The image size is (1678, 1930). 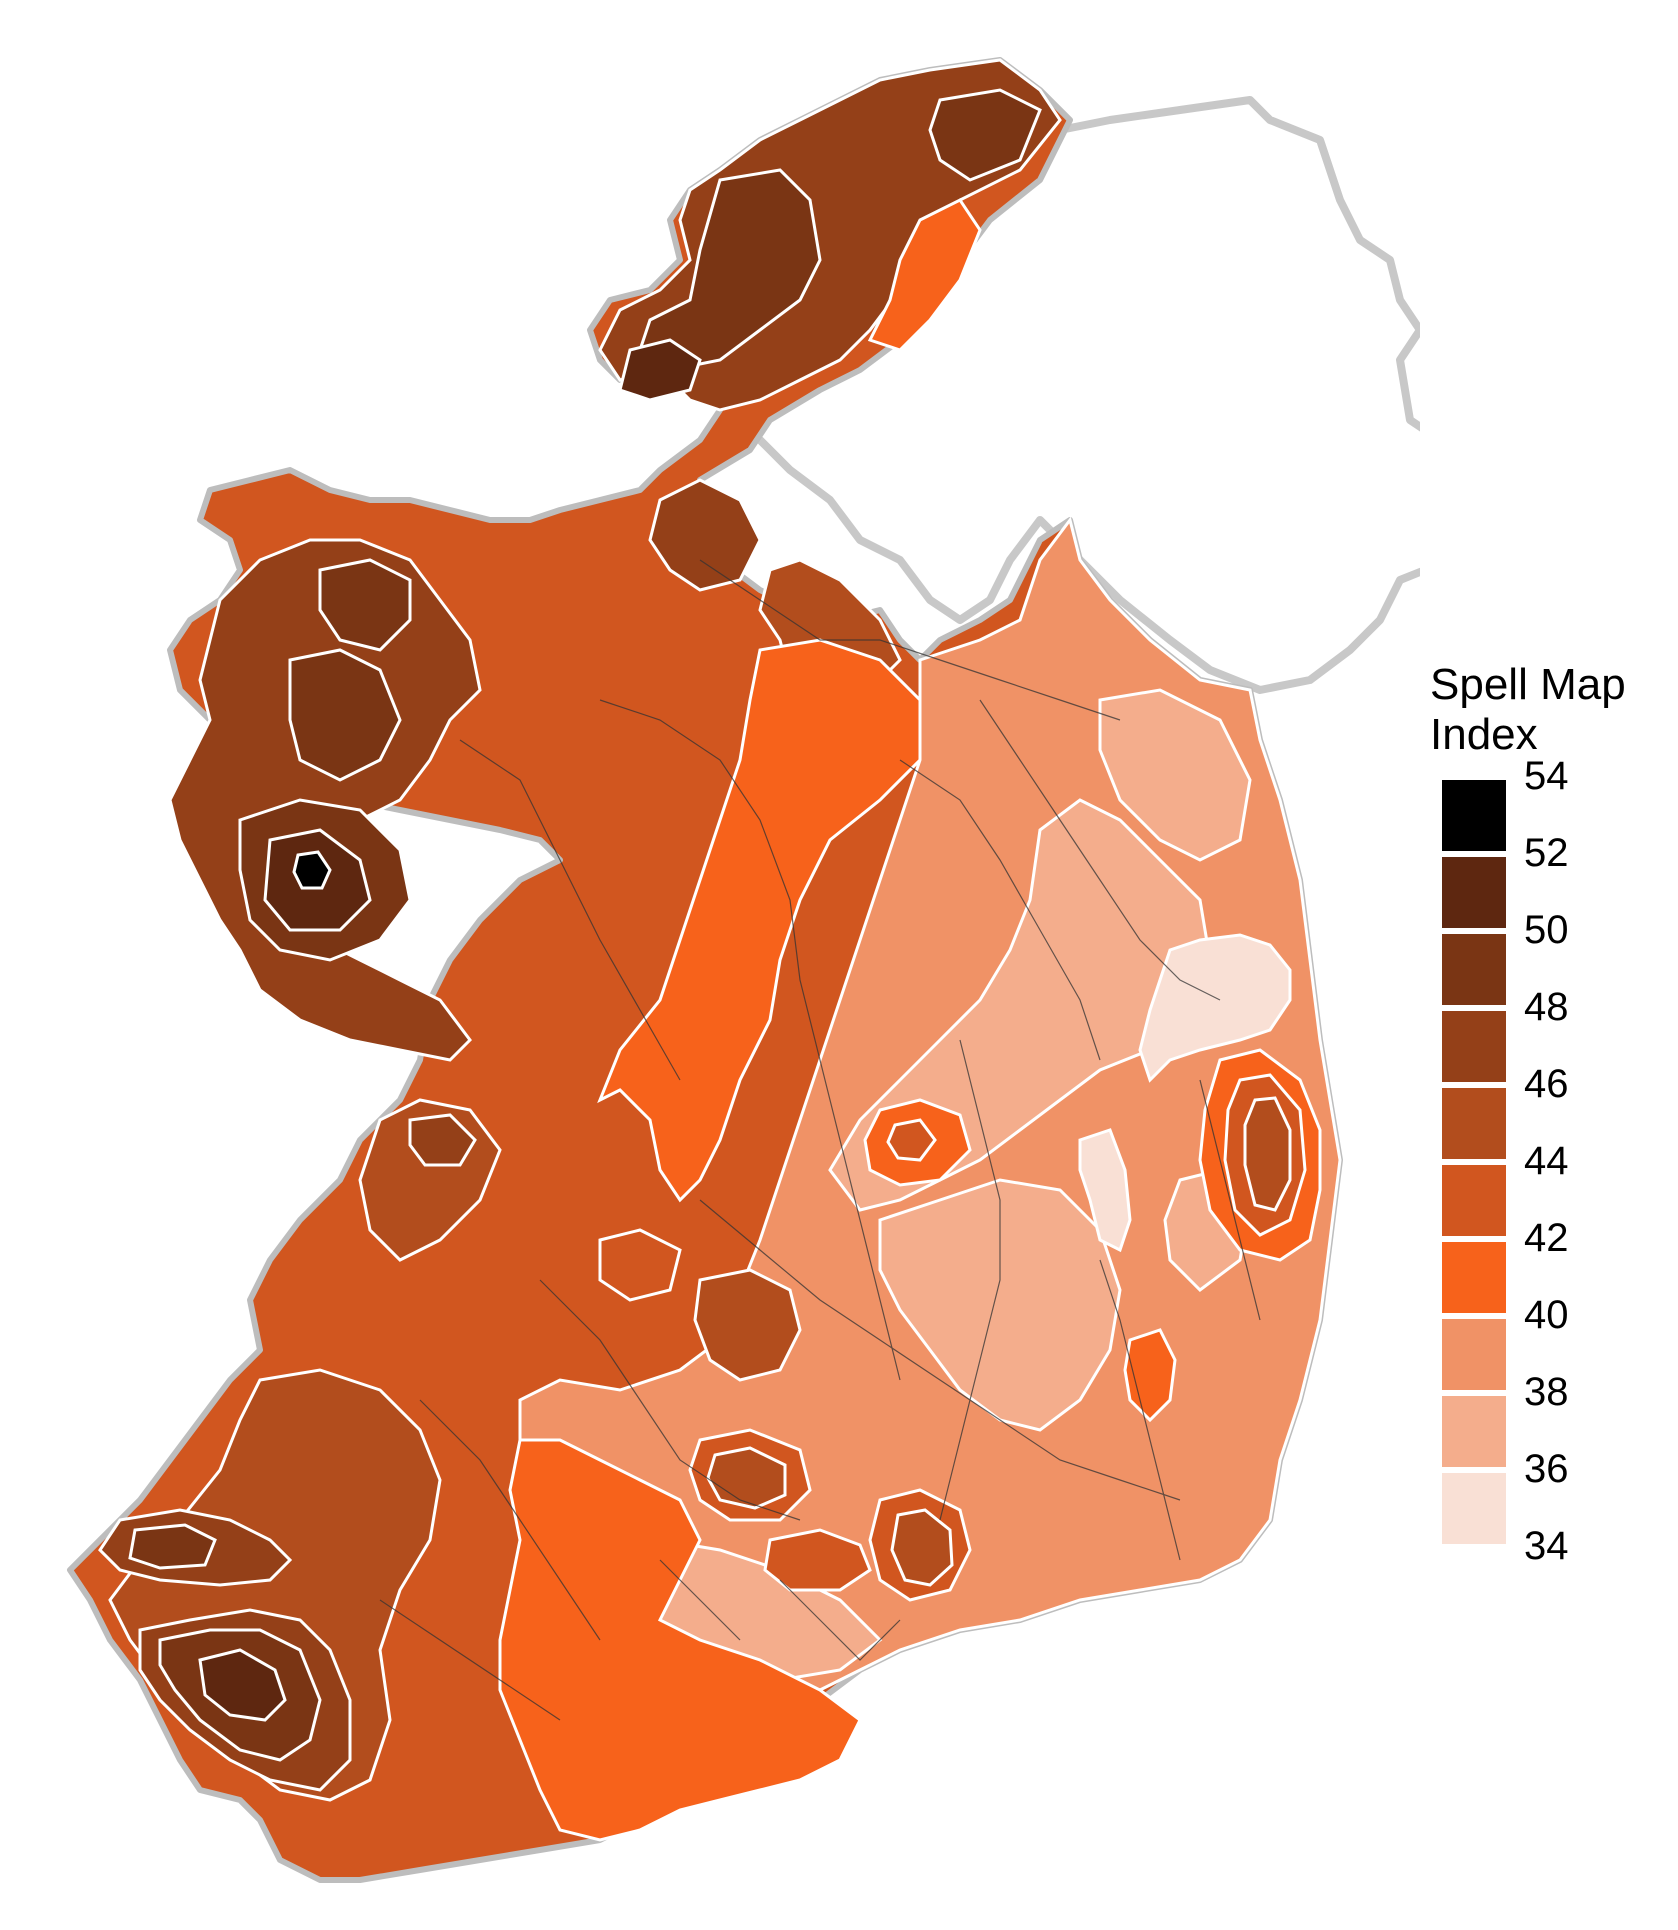 I want to click on zone-52-54-mayo, so click(x=312, y=870).